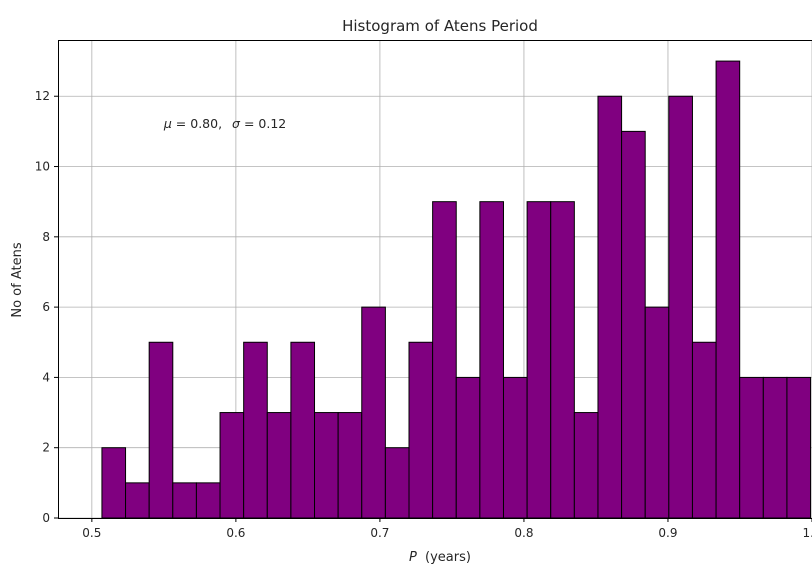 This screenshot has height=567, width=812. I want to click on sigma-value: = 0.12, so click(265, 123).